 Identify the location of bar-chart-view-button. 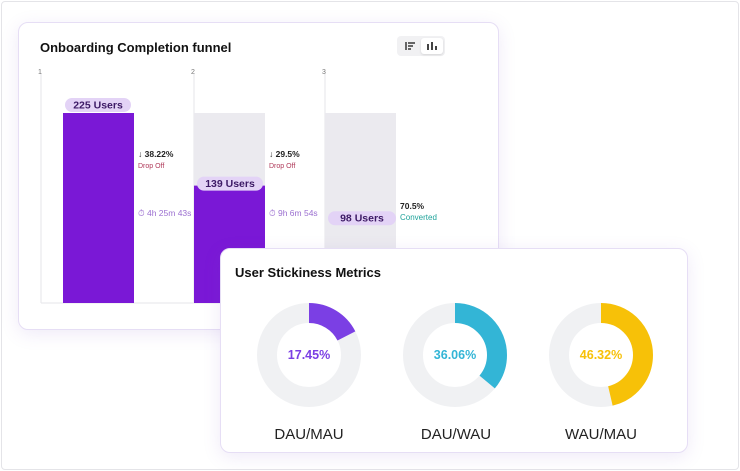
(432, 46).